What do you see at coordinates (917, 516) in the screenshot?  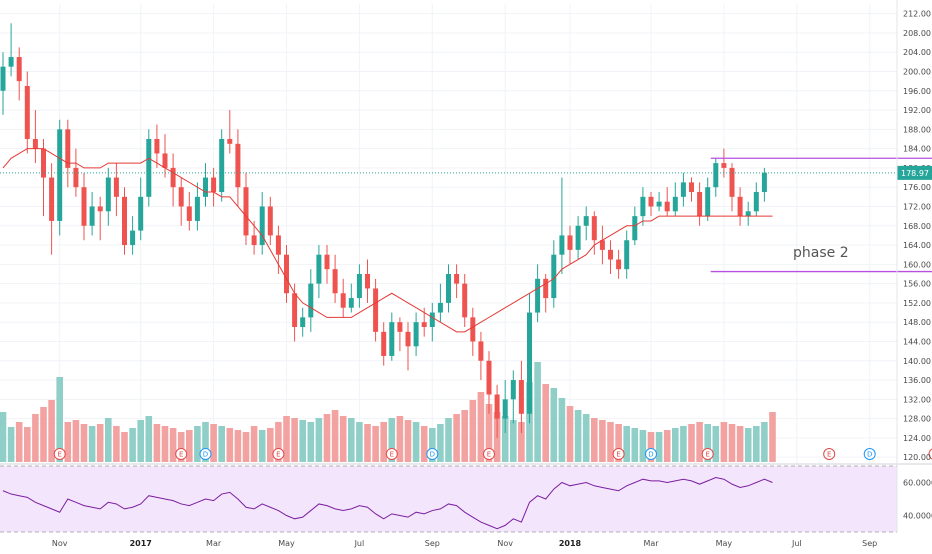 I see `rsi-tick-label: 40.0000` at bounding box center [917, 516].